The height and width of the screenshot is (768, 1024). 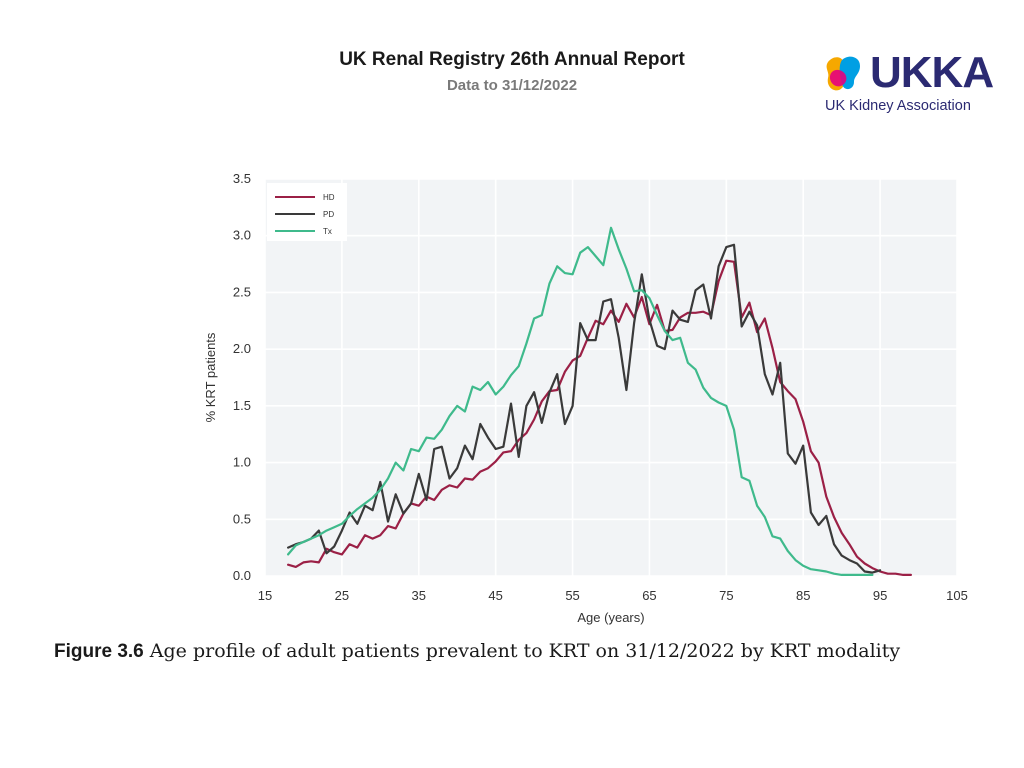 What do you see at coordinates (610, 617) in the screenshot?
I see `x-axis-label: Age (years)` at bounding box center [610, 617].